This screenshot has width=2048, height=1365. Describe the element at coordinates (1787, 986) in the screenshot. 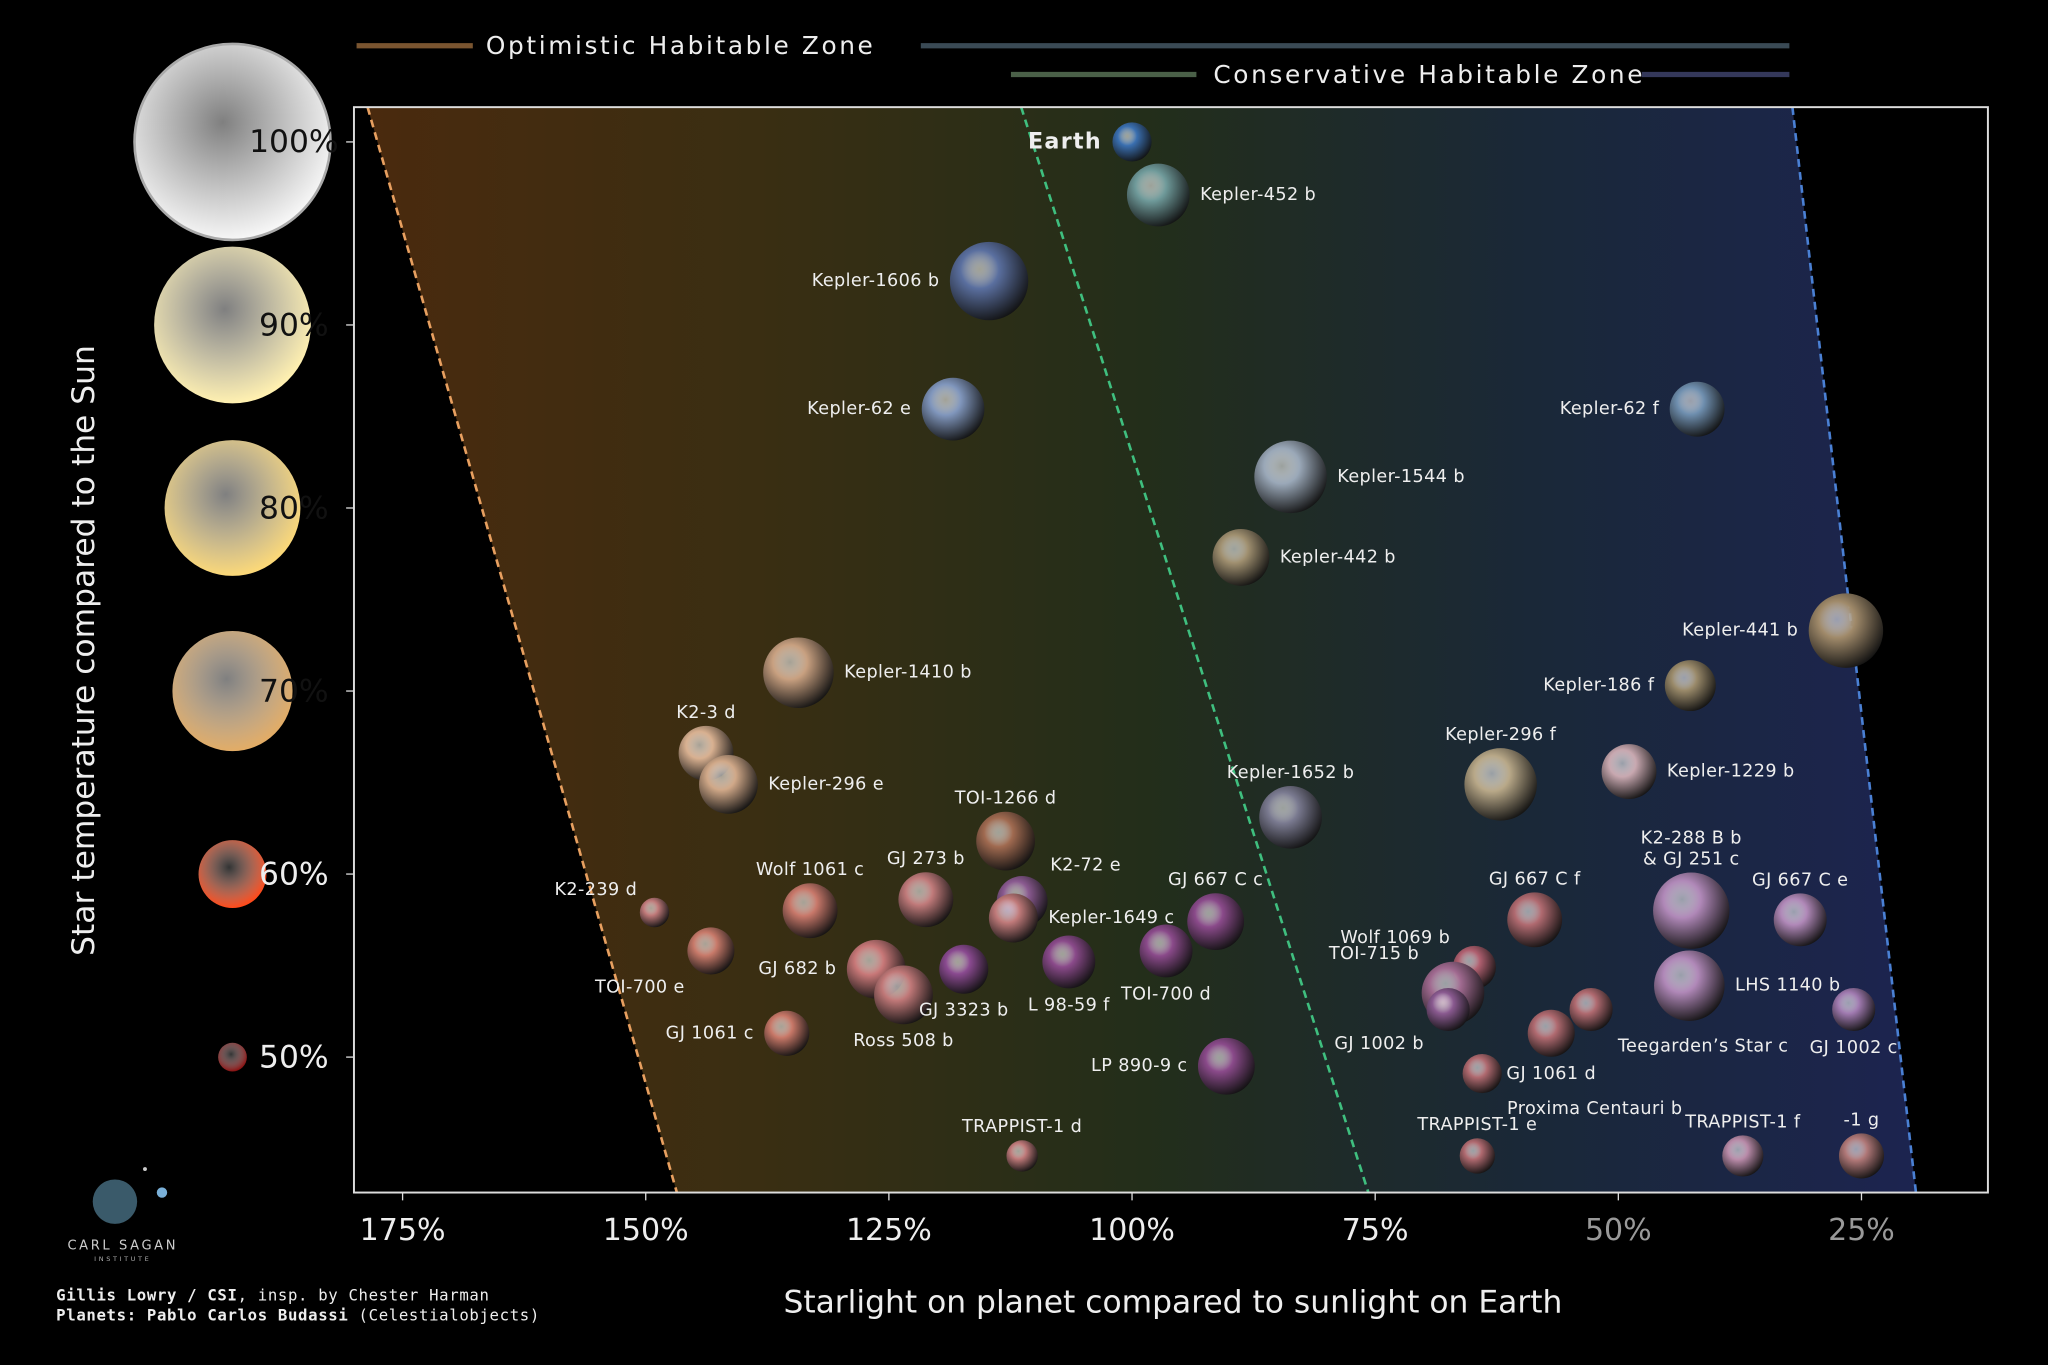

I see `planet-label: LHS 1140 b` at that location.